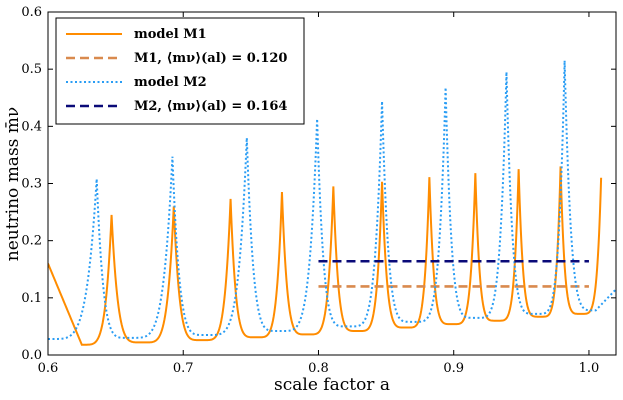 This screenshot has width=623, height=400. Describe the element at coordinates (170, 82) in the screenshot. I see `legend-label-m2: model M2` at that location.